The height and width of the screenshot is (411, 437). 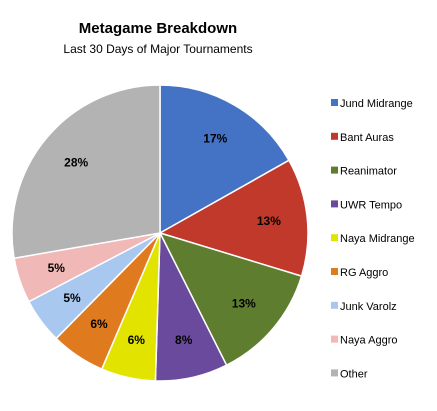 I want to click on slice-label-jund-midrange: 17%, so click(x=215, y=138).